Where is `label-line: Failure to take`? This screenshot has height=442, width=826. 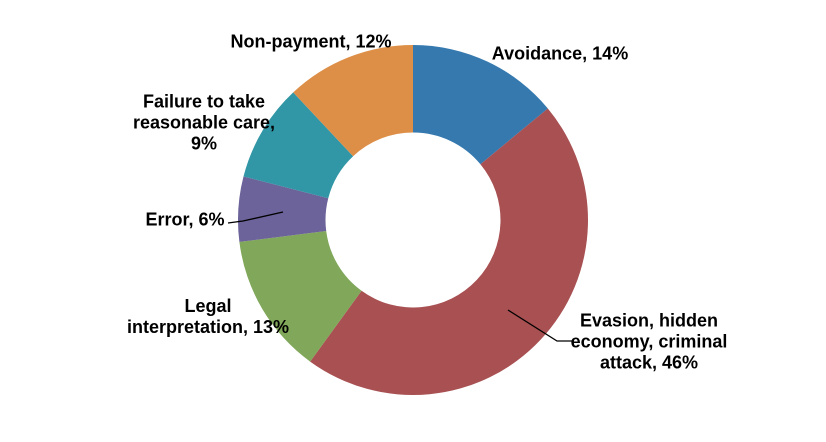 label-line: Failure to take is located at coordinates (204, 101).